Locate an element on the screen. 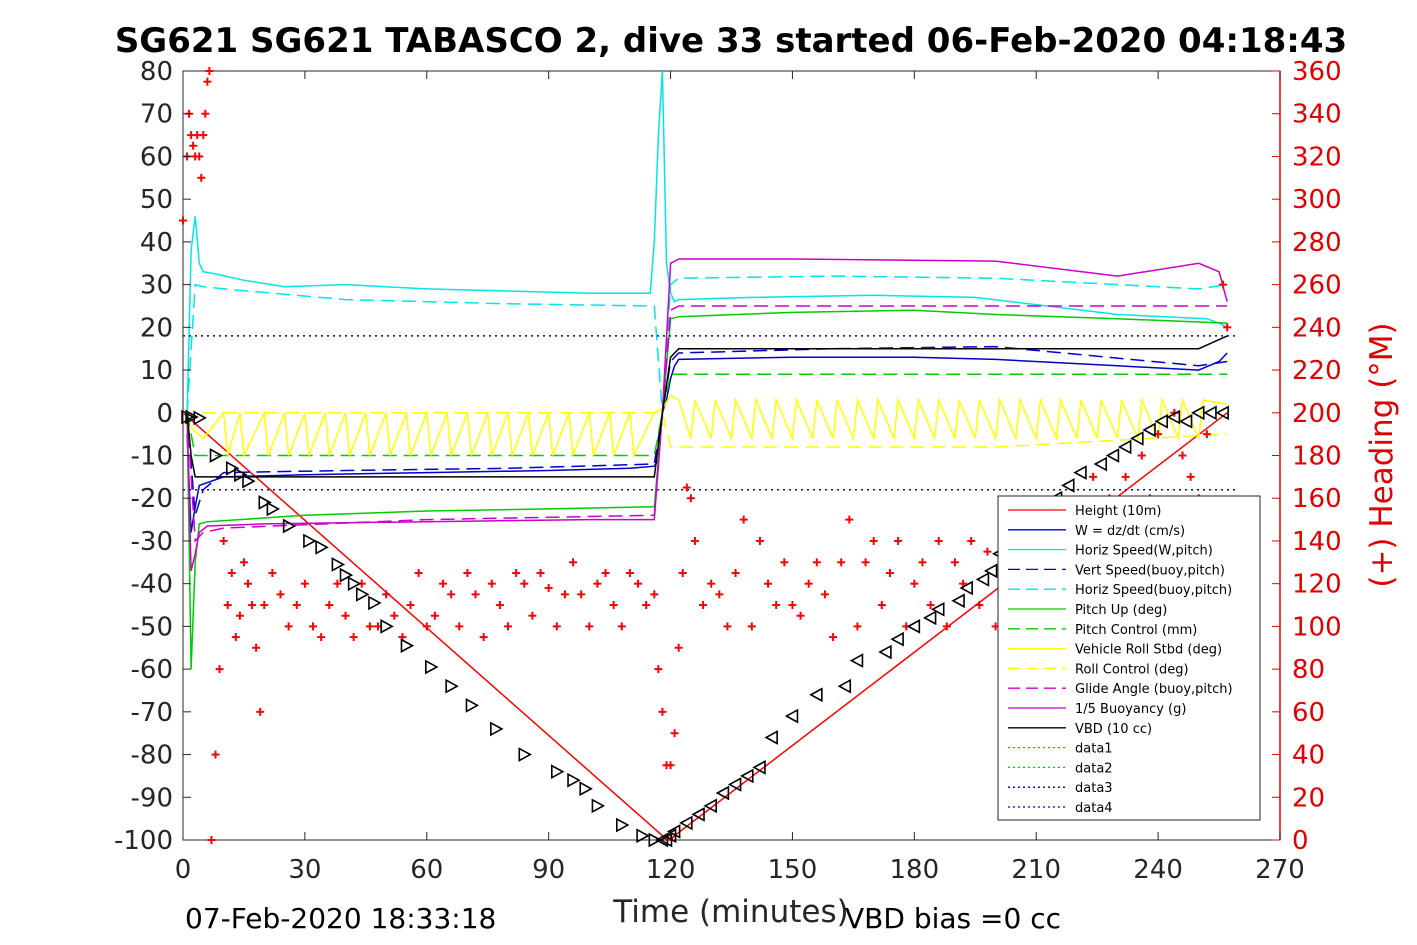 The image size is (1417, 945). legend-item: Horiz Speed(buoy,pitch) is located at coordinates (1120, 590).